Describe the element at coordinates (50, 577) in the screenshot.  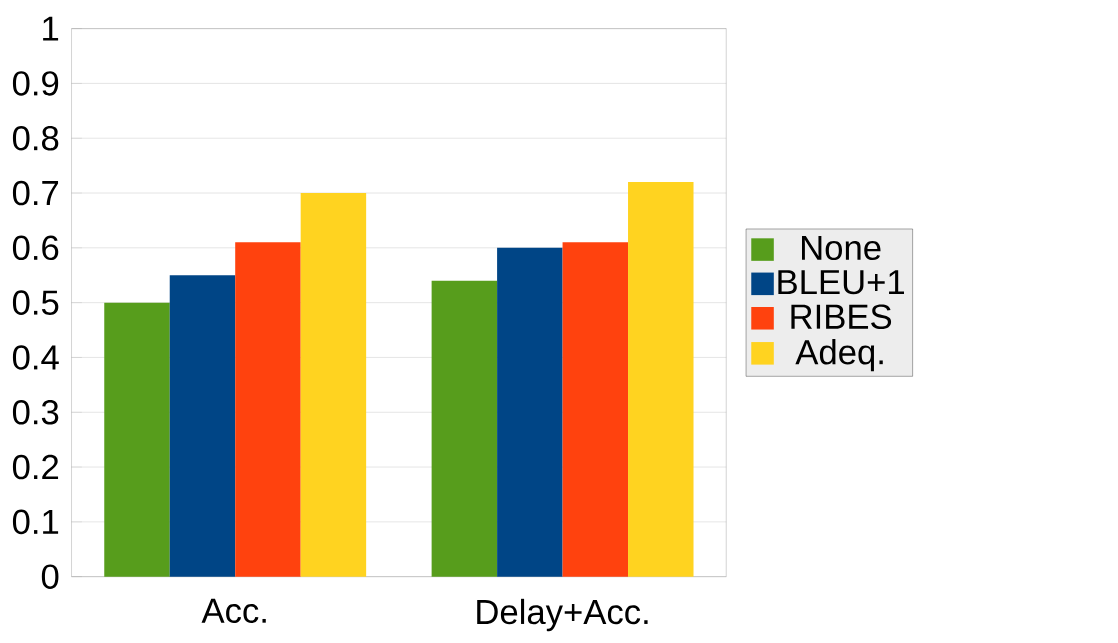
I see `y-tick-label: 0` at that location.